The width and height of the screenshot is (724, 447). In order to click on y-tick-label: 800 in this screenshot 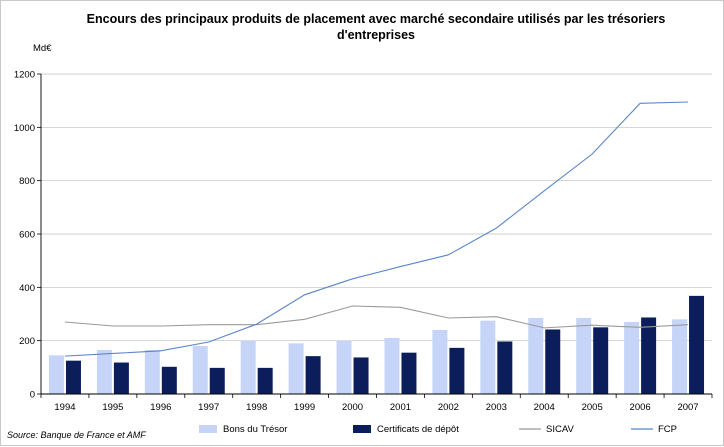, I will do `click(27, 181)`.